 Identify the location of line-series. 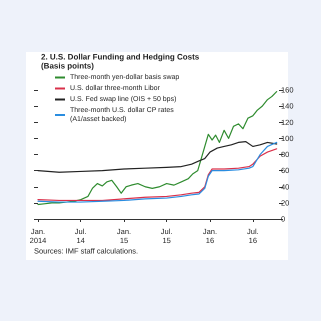
(157, 157).